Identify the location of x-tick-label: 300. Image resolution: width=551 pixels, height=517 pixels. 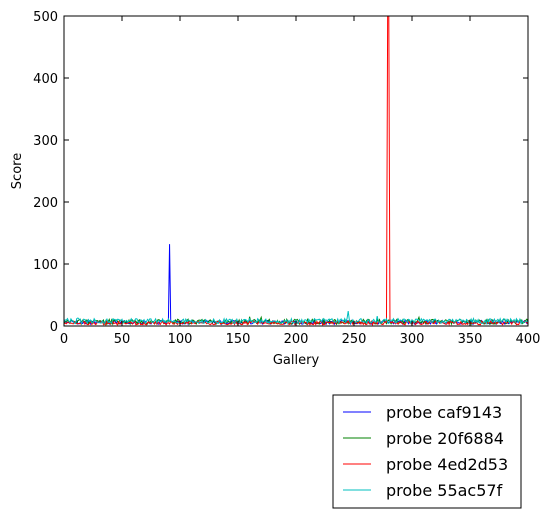
(412, 339).